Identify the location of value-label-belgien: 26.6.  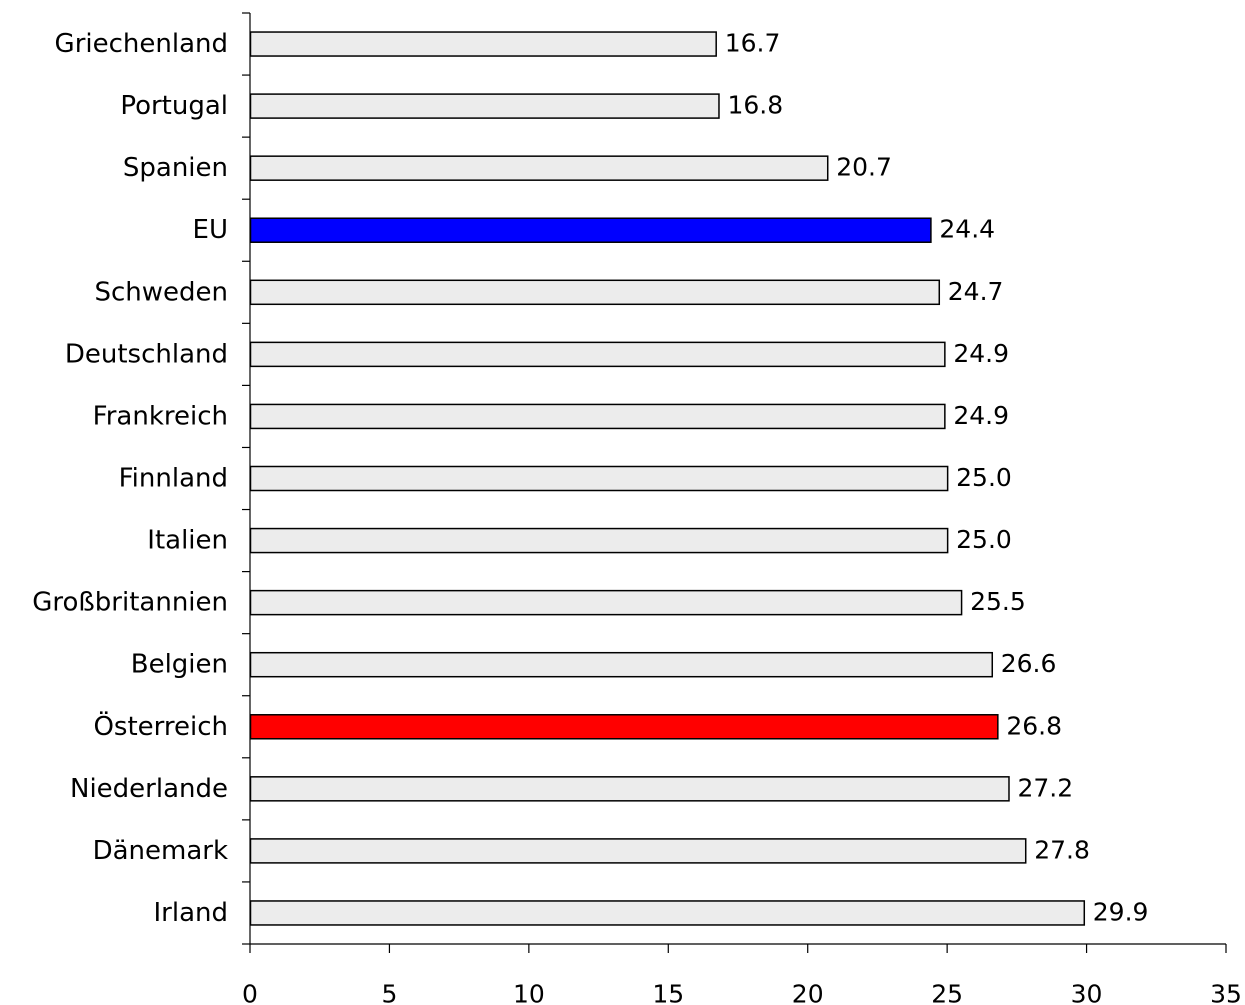
(1029, 663).